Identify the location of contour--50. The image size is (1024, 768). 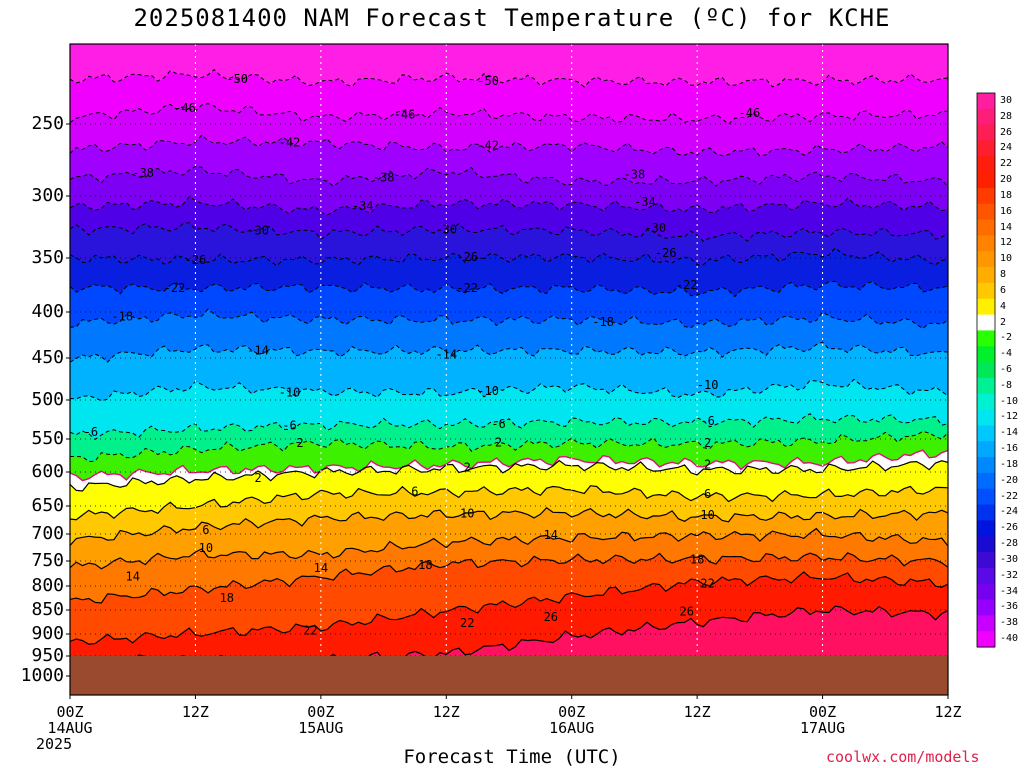
(509, 78).